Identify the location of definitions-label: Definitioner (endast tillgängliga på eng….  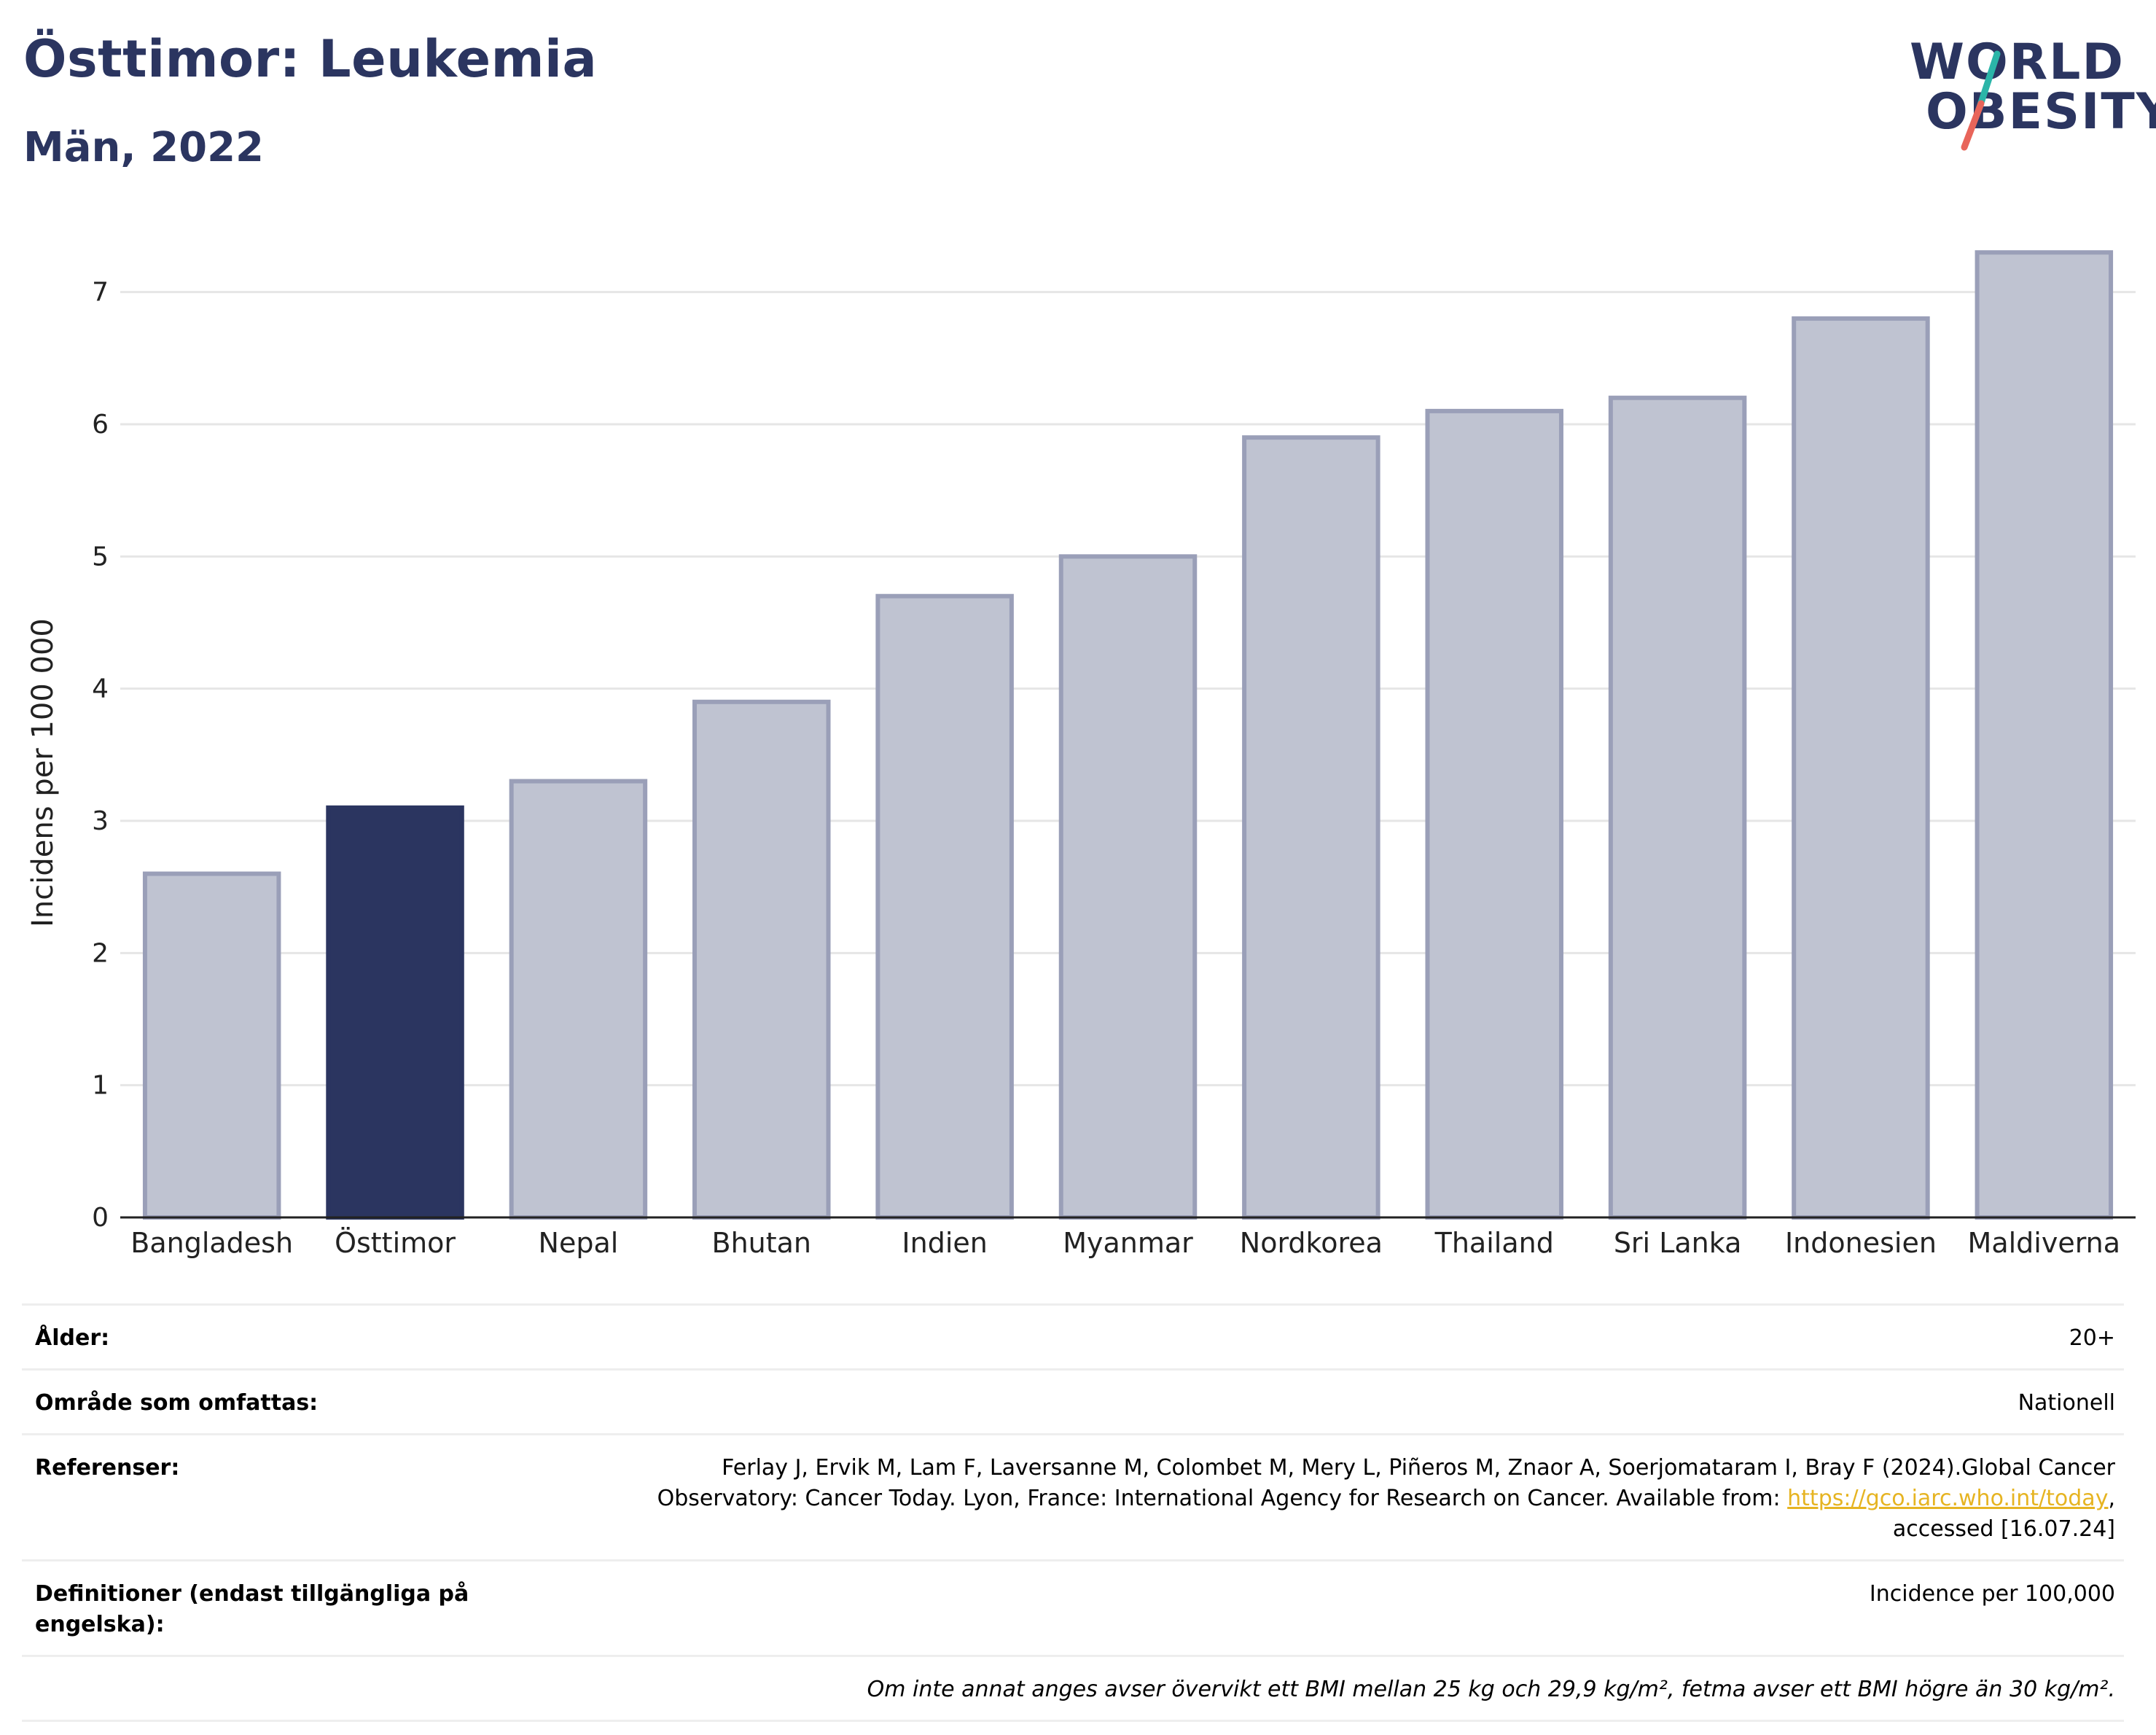
(252, 1609).